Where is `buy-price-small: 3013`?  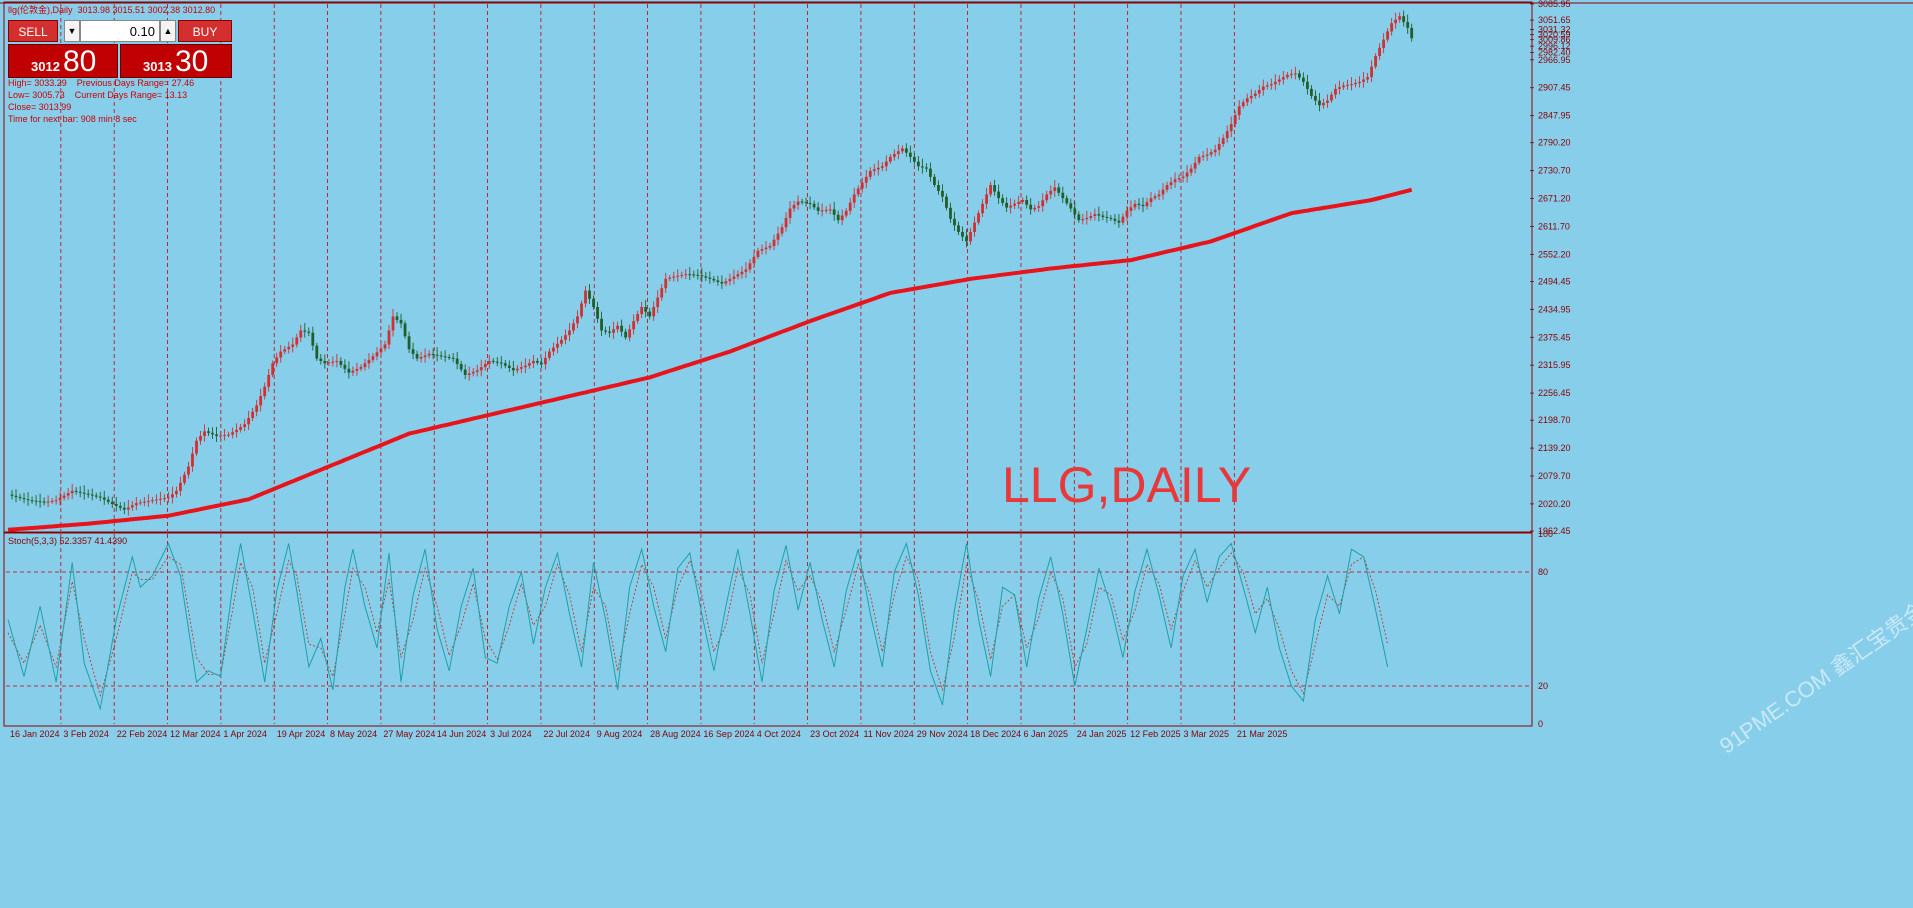
buy-price-small: 3013 is located at coordinates (157, 66).